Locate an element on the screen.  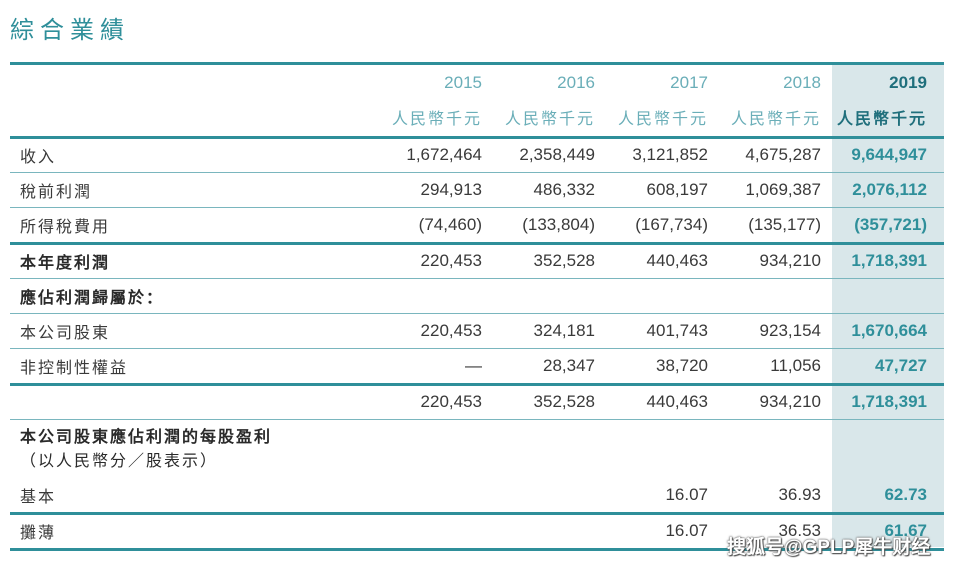
cell-value: 11,056 is located at coordinates (795, 365).